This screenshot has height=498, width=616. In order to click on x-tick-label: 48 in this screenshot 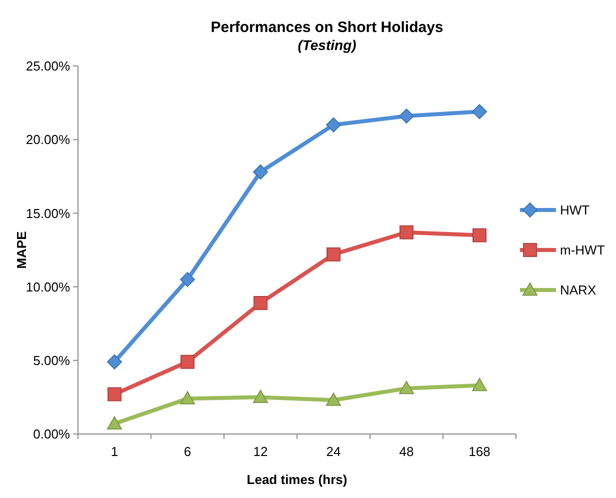, I will do `click(406, 451)`.